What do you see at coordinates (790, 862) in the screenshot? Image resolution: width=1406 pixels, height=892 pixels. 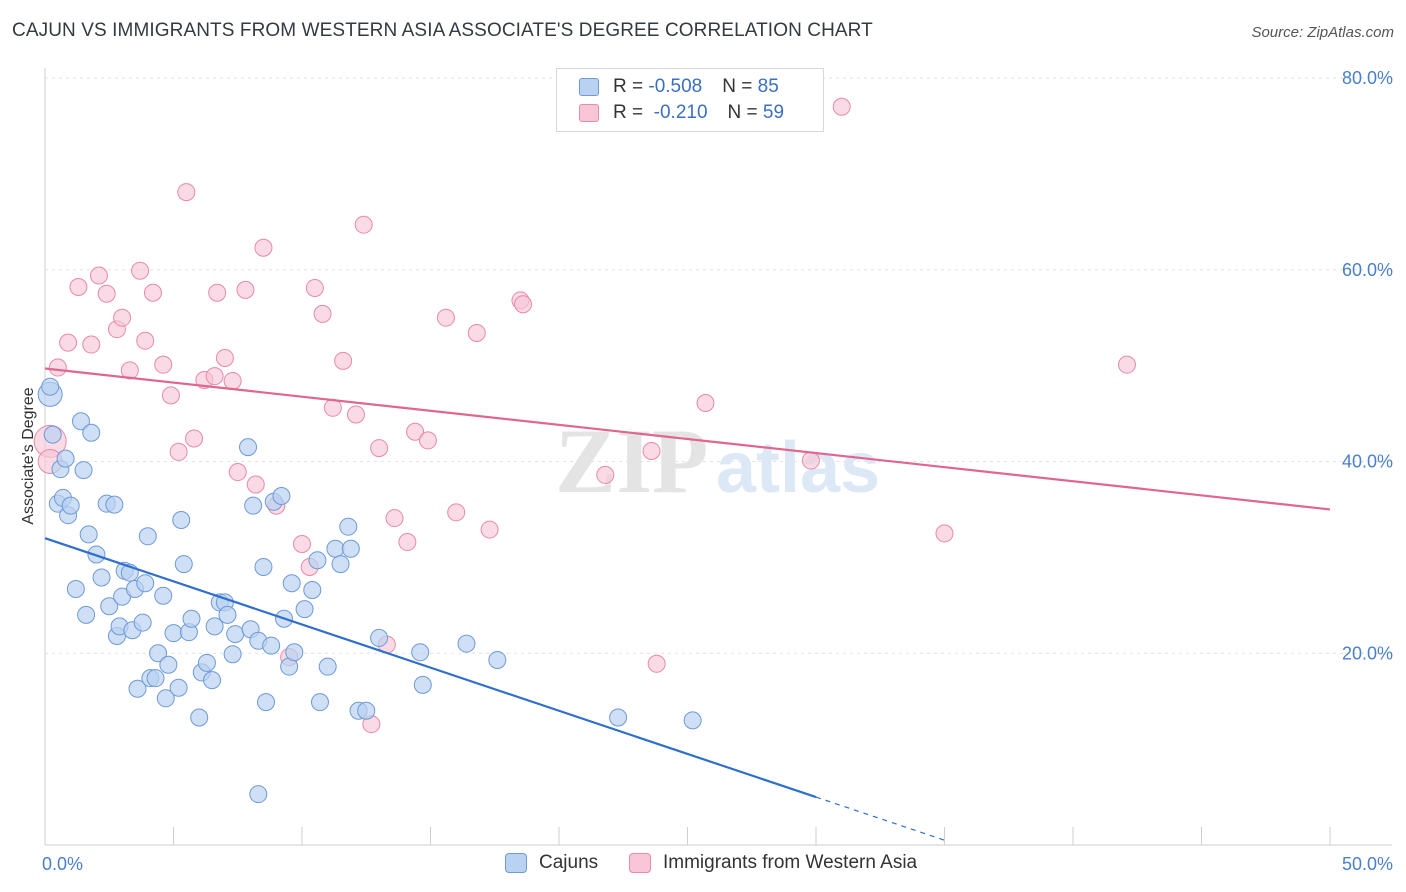 I see `legend-label-immigrants: Immigrants from Western Asia` at bounding box center [790, 862].